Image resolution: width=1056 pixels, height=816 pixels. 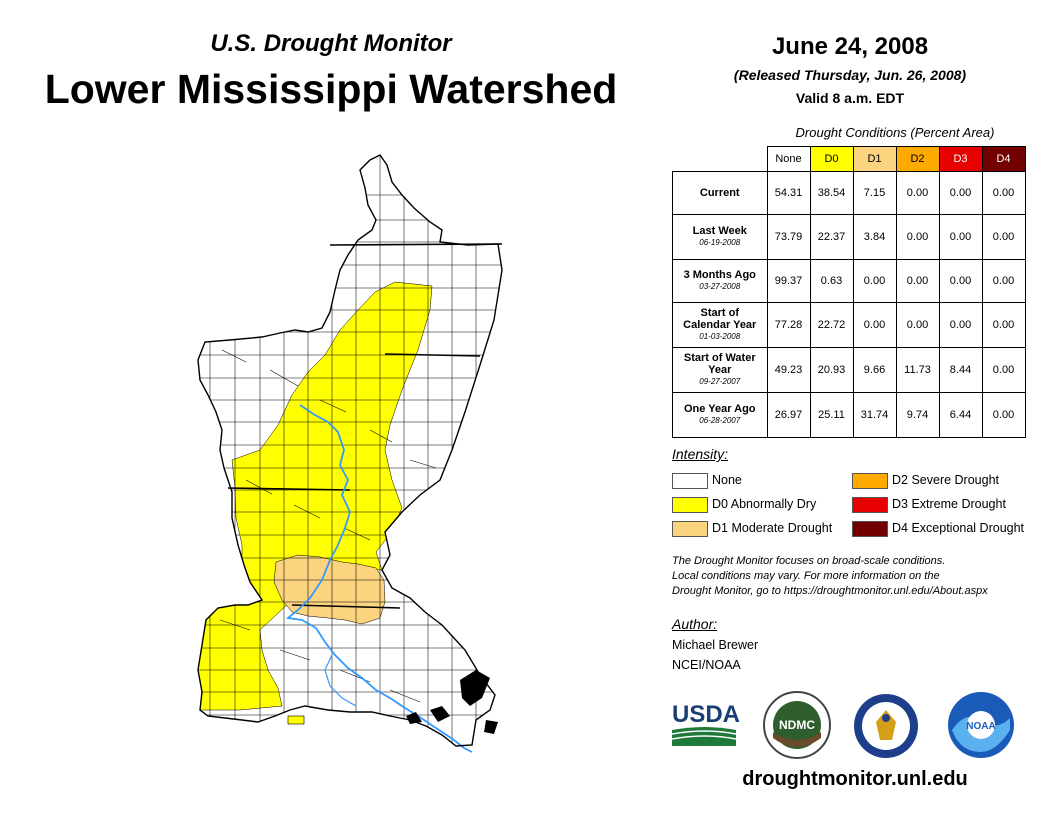 I want to click on row-date: 01-03-2008, so click(x=720, y=336).